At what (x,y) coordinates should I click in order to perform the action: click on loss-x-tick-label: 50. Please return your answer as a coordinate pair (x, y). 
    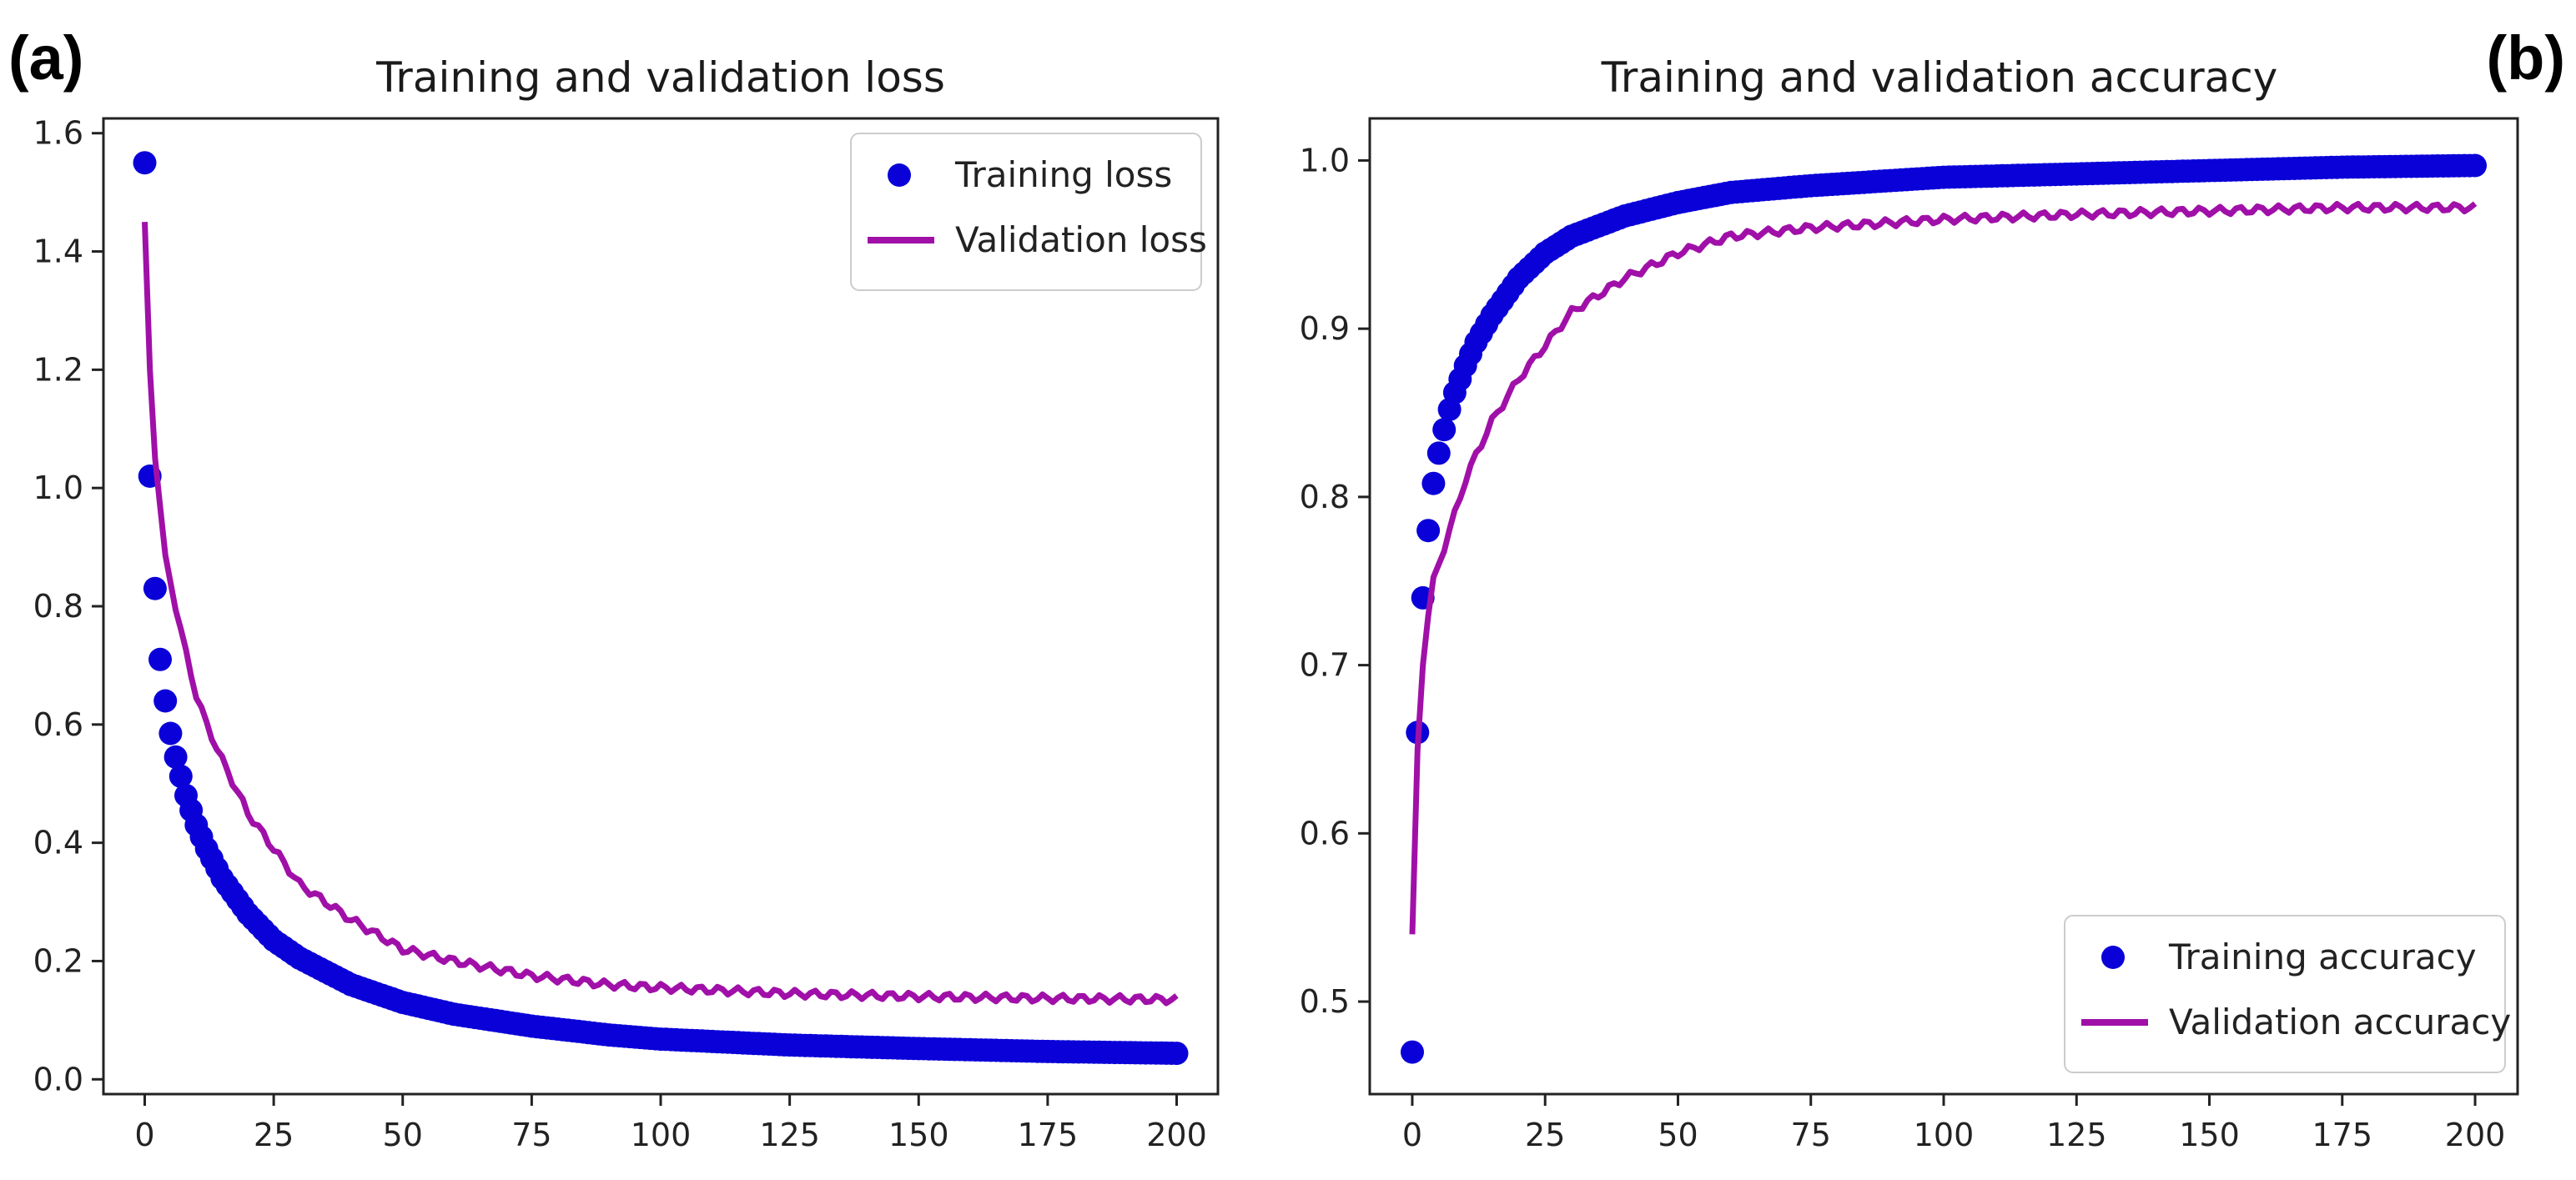
    Looking at the image, I should click on (403, 1135).